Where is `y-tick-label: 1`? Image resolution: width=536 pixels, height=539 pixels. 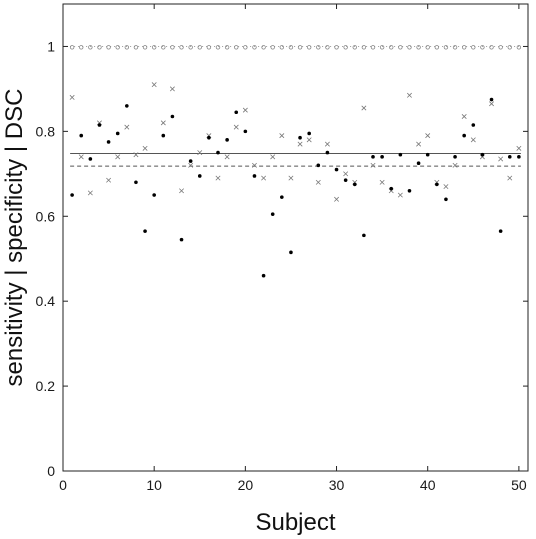 y-tick-label: 1 is located at coordinates (51, 46).